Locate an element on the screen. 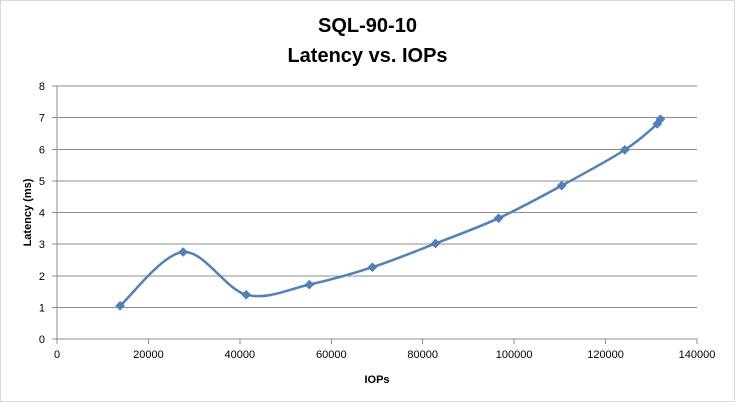  y-tick-label: 5 is located at coordinates (42, 182).